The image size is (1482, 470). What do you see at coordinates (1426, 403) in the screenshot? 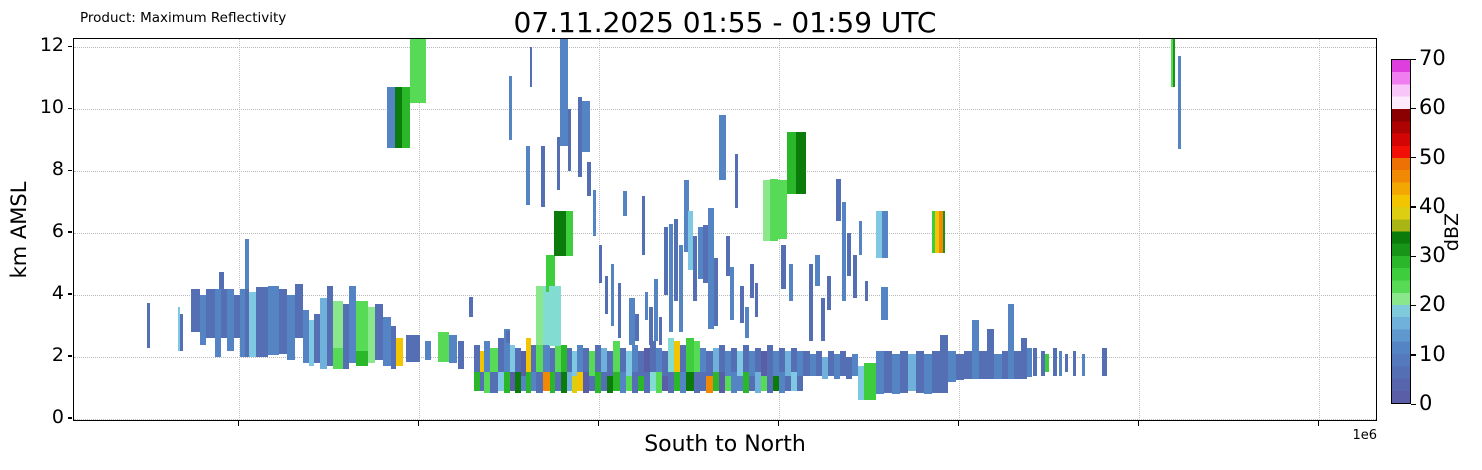
I see `colorbar-tick-label: 0` at bounding box center [1426, 403].